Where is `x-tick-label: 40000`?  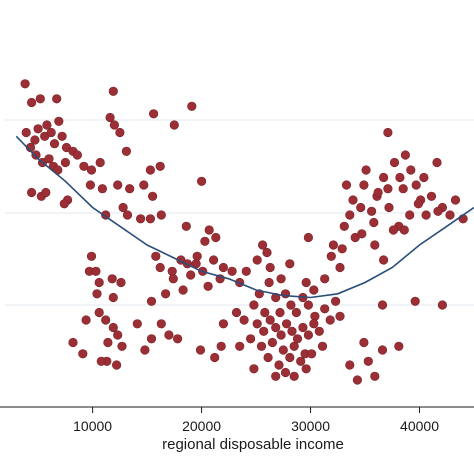
x-tick-label: 40000 is located at coordinates (419, 426).